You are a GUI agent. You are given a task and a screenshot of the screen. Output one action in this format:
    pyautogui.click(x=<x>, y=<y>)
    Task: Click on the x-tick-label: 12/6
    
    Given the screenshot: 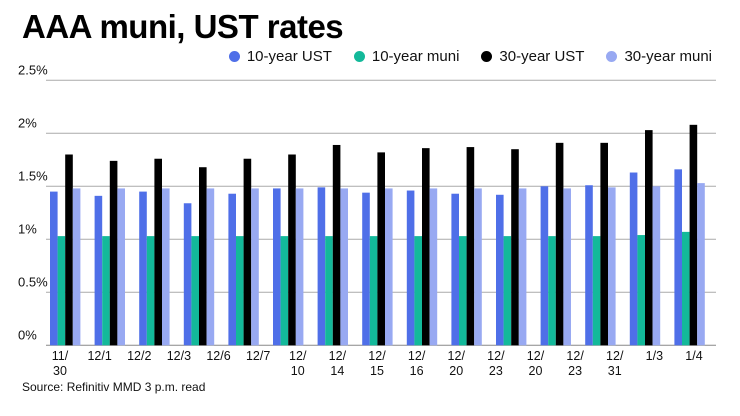 What is the action you would take?
    pyautogui.click(x=218, y=356)
    